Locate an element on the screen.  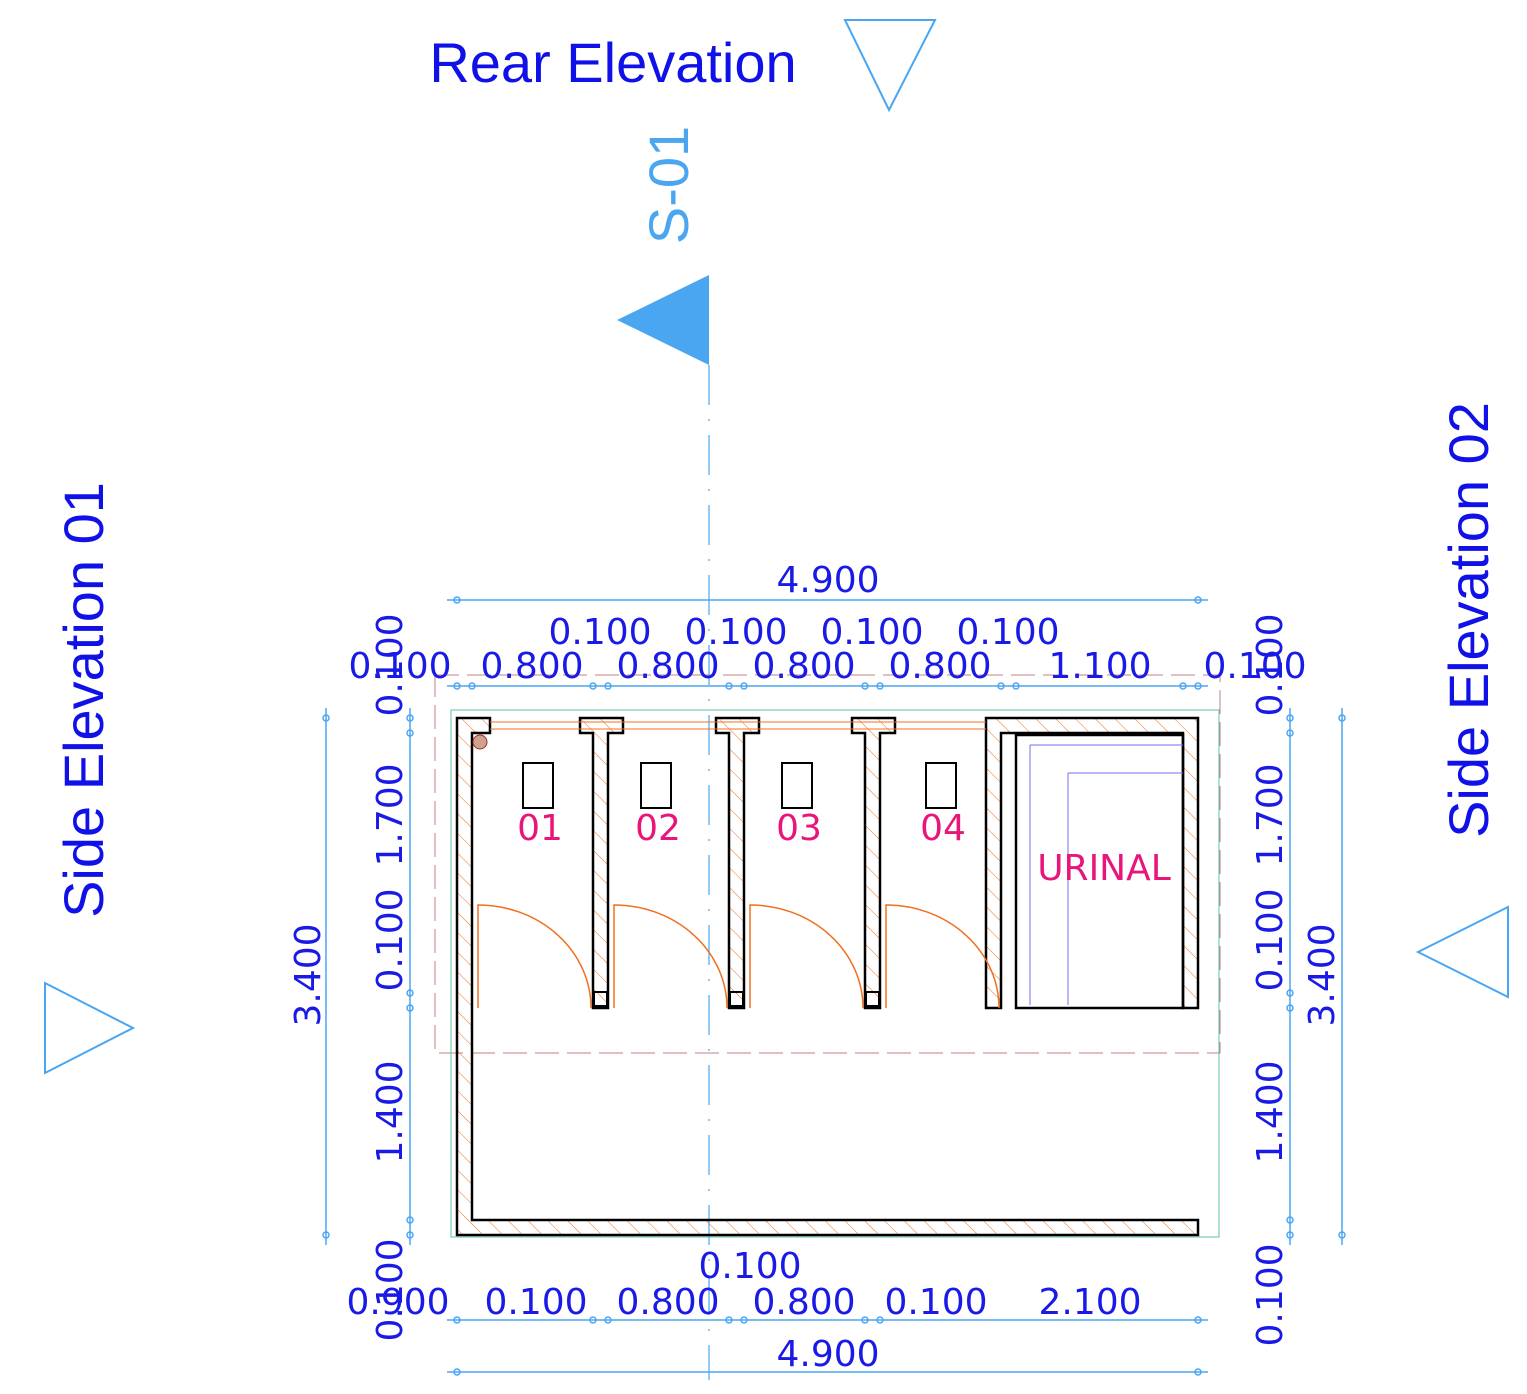
room-label: URINAL is located at coordinates (1104, 868).